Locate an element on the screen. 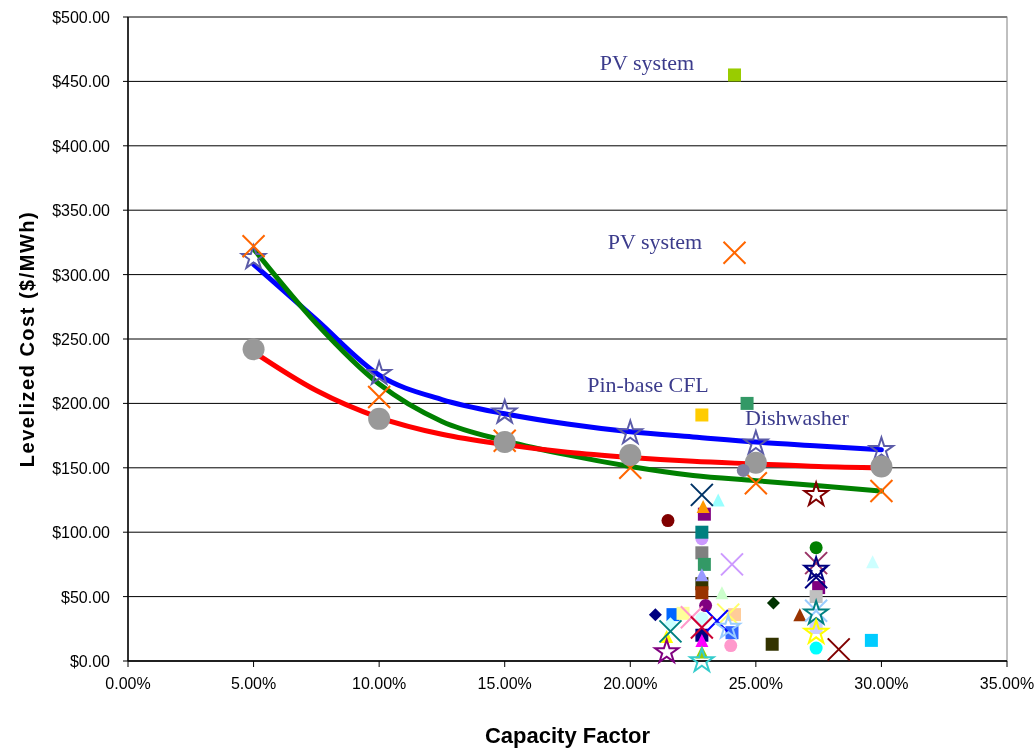 This screenshot has width=1036, height=751. y-axis-title: Levelized Cost ($/MWh) is located at coordinates (27, 339).